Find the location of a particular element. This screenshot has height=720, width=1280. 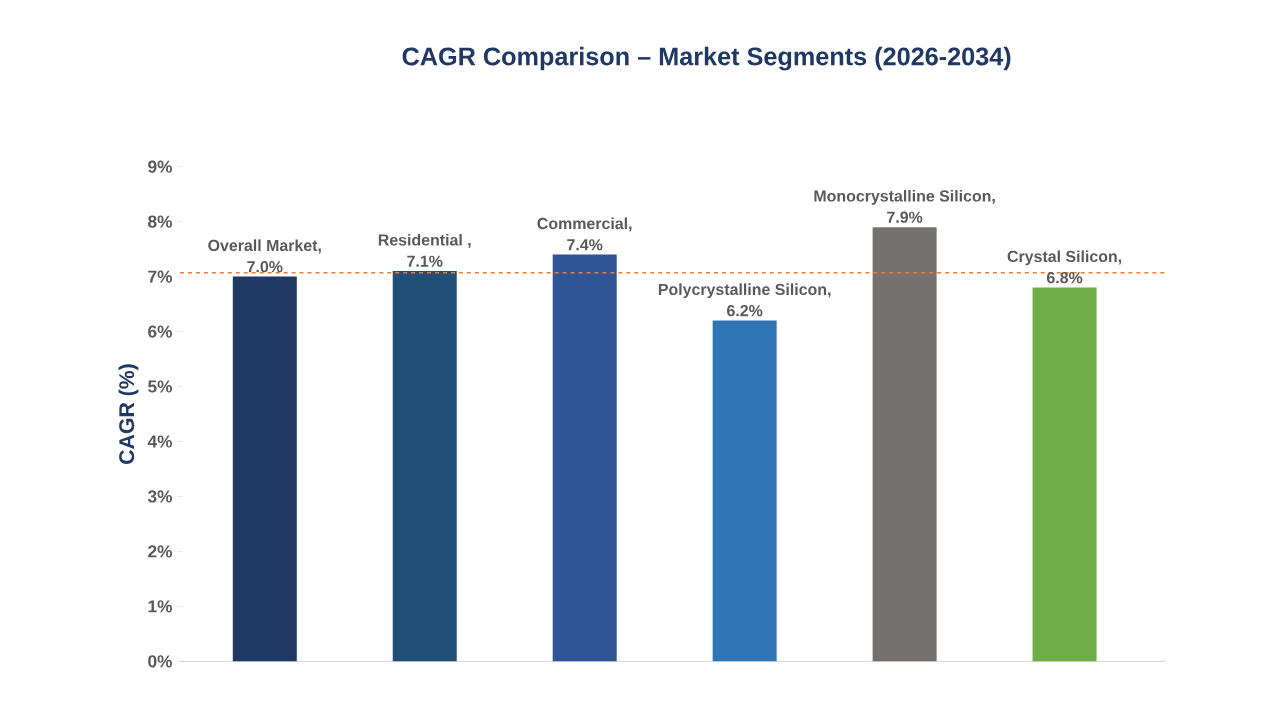

y-tick-label: 7% is located at coordinates (160, 276).